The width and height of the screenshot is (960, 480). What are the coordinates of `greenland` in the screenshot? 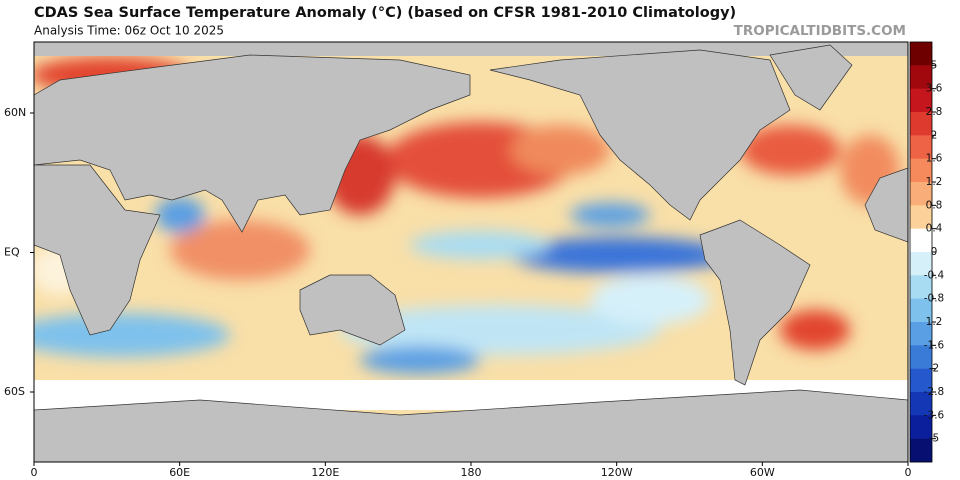 It's located at (811, 77).